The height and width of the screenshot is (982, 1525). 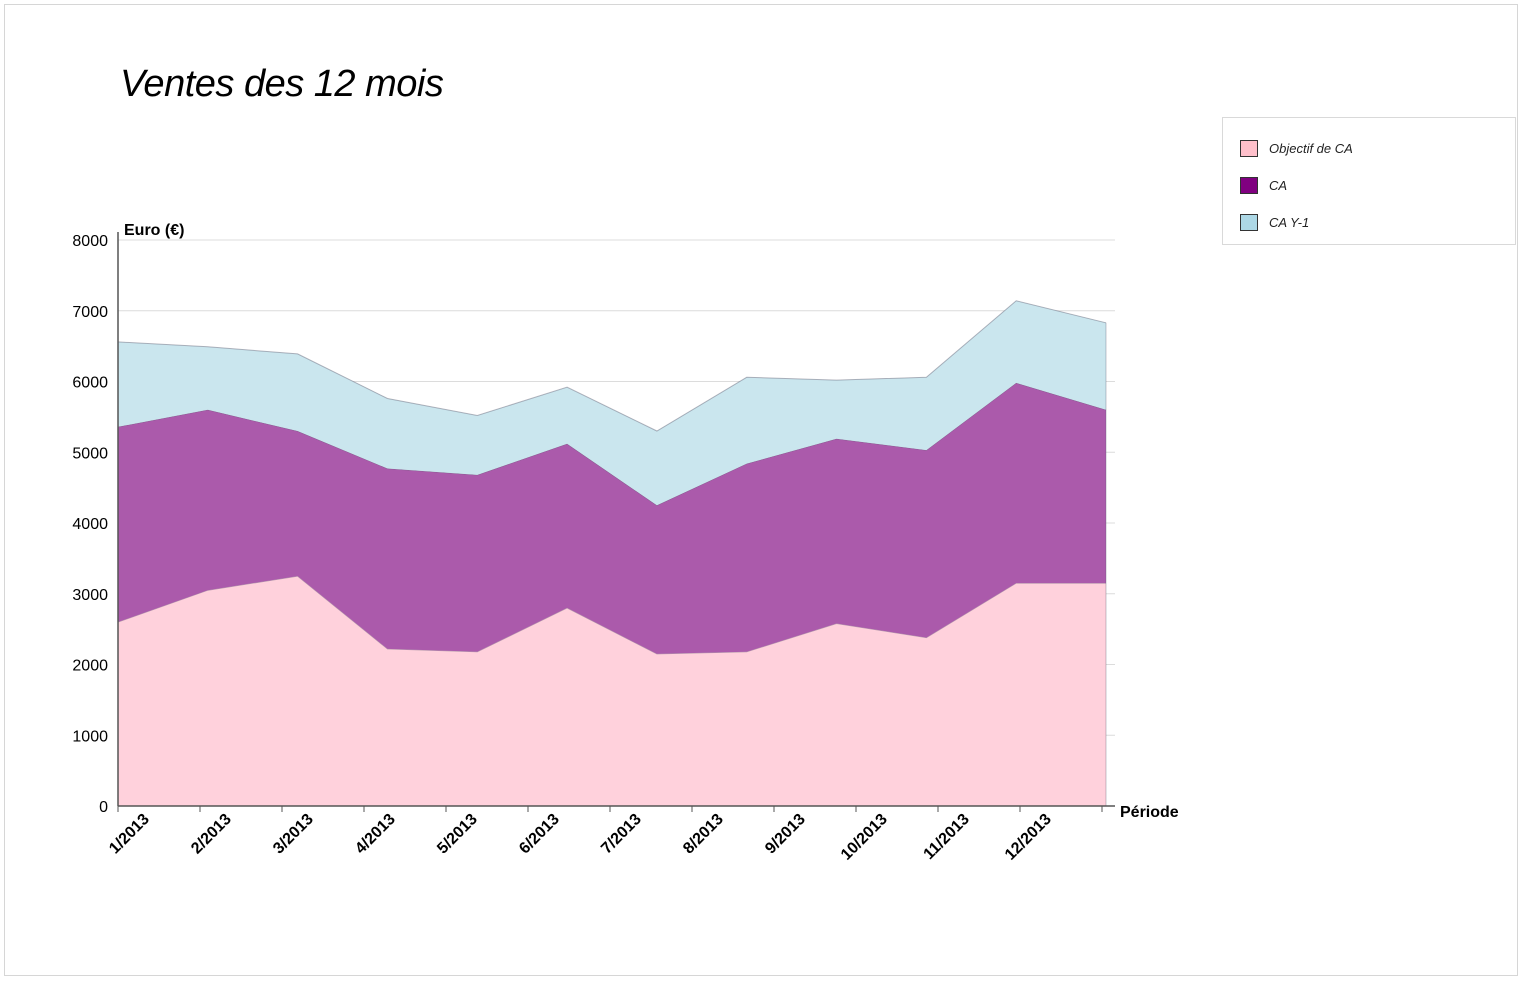 I want to click on x-tick-label: 7/2013, so click(x=621, y=834).